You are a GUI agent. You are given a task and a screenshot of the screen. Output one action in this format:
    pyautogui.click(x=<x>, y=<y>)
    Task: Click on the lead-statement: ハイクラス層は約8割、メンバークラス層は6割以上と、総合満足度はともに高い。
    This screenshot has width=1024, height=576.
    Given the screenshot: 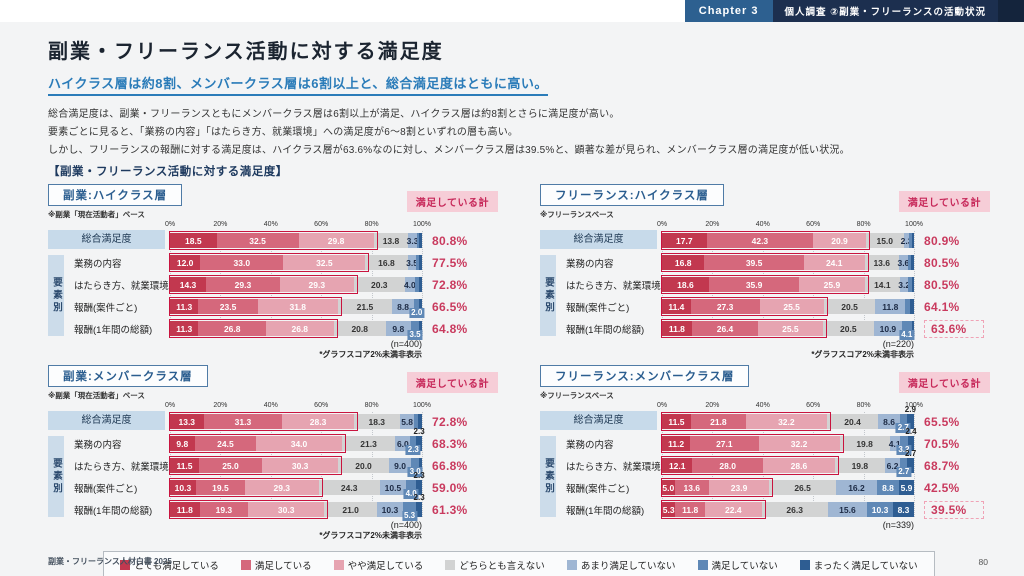 What is the action you would take?
    pyautogui.click(x=298, y=84)
    